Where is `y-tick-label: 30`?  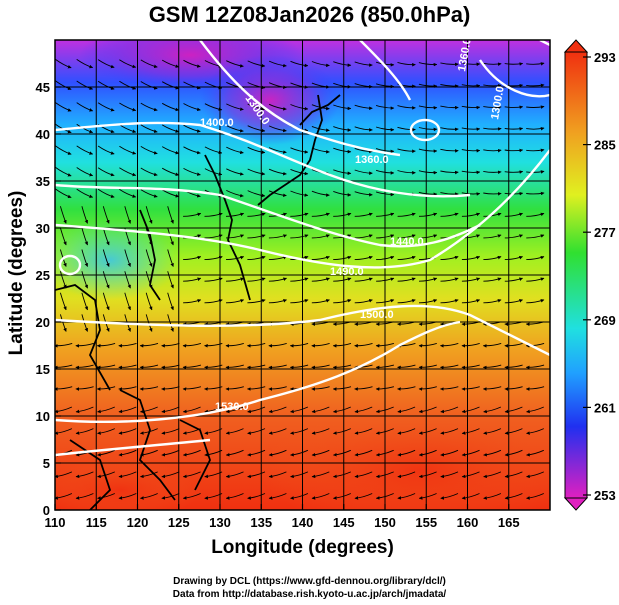
y-tick-label: 30 is located at coordinates (43, 228).